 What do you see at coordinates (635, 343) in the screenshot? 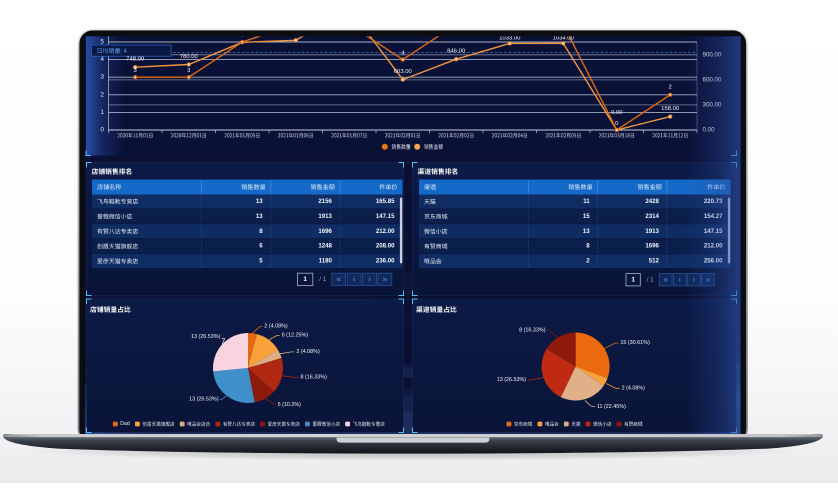
I see `svg-text: 15 (30.61%)` at bounding box center [635, 343].